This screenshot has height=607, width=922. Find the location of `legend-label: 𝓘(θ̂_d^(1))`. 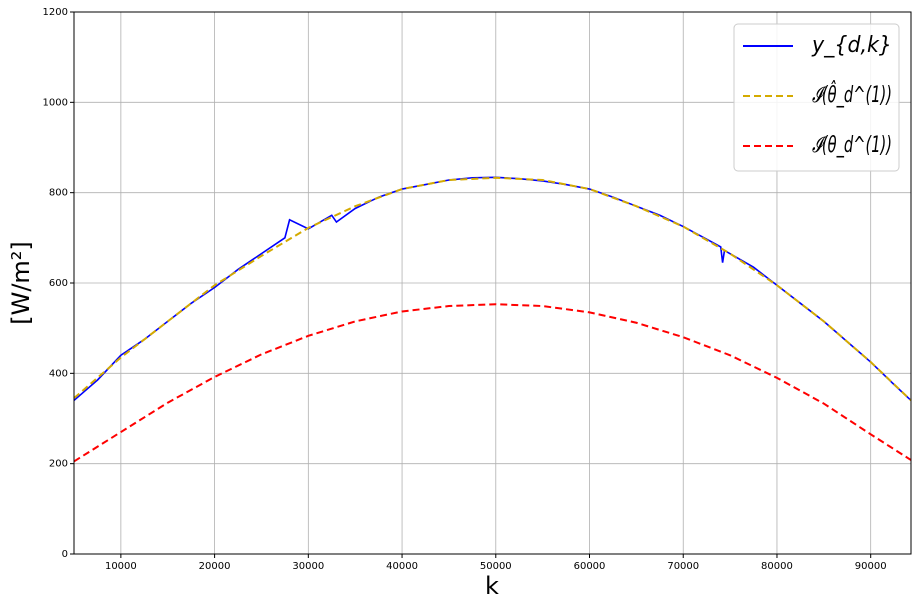

legend-label: 𝓘(θ̂_d^(1)) is located at coordinates (852, 94).